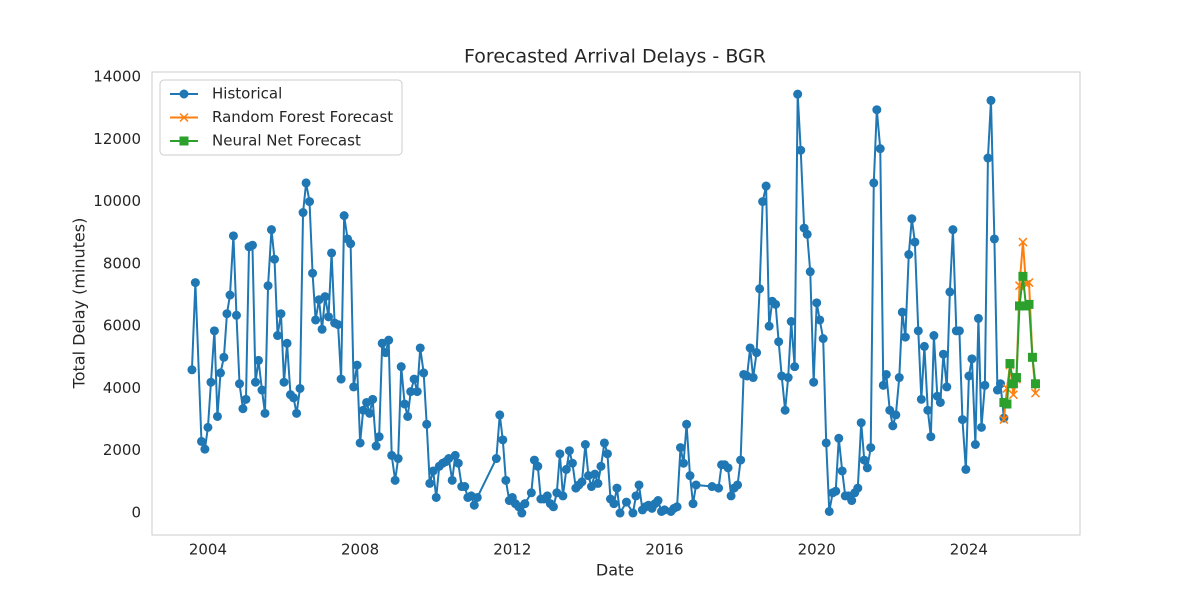 This screenshot has width=1200, height=600. What do you see at coordinates (664, 550) in the screenshot?
I see `x-tick-label: 2016` at bounding box center [664, 550].